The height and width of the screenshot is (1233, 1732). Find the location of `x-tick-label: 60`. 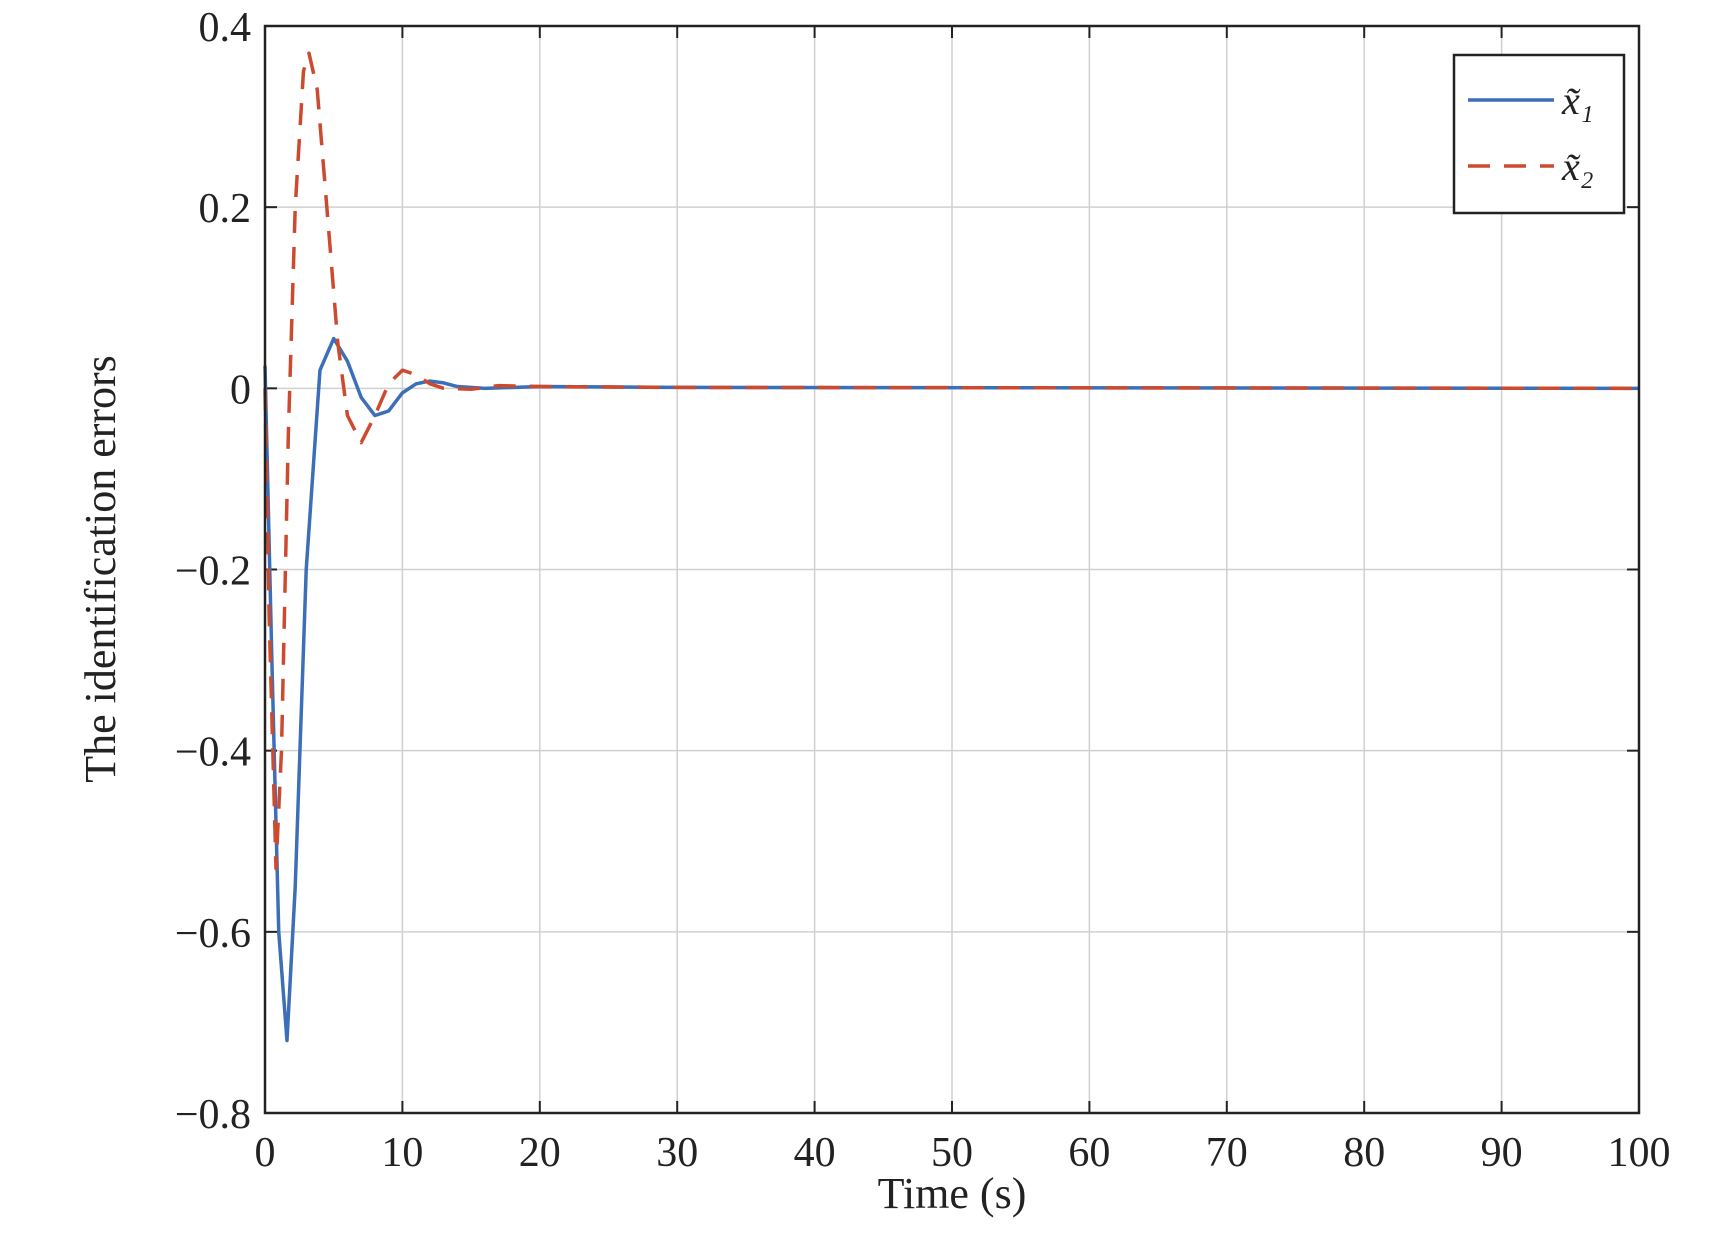

x-tick-label: 60 is located at coordinates (1089, 1153).